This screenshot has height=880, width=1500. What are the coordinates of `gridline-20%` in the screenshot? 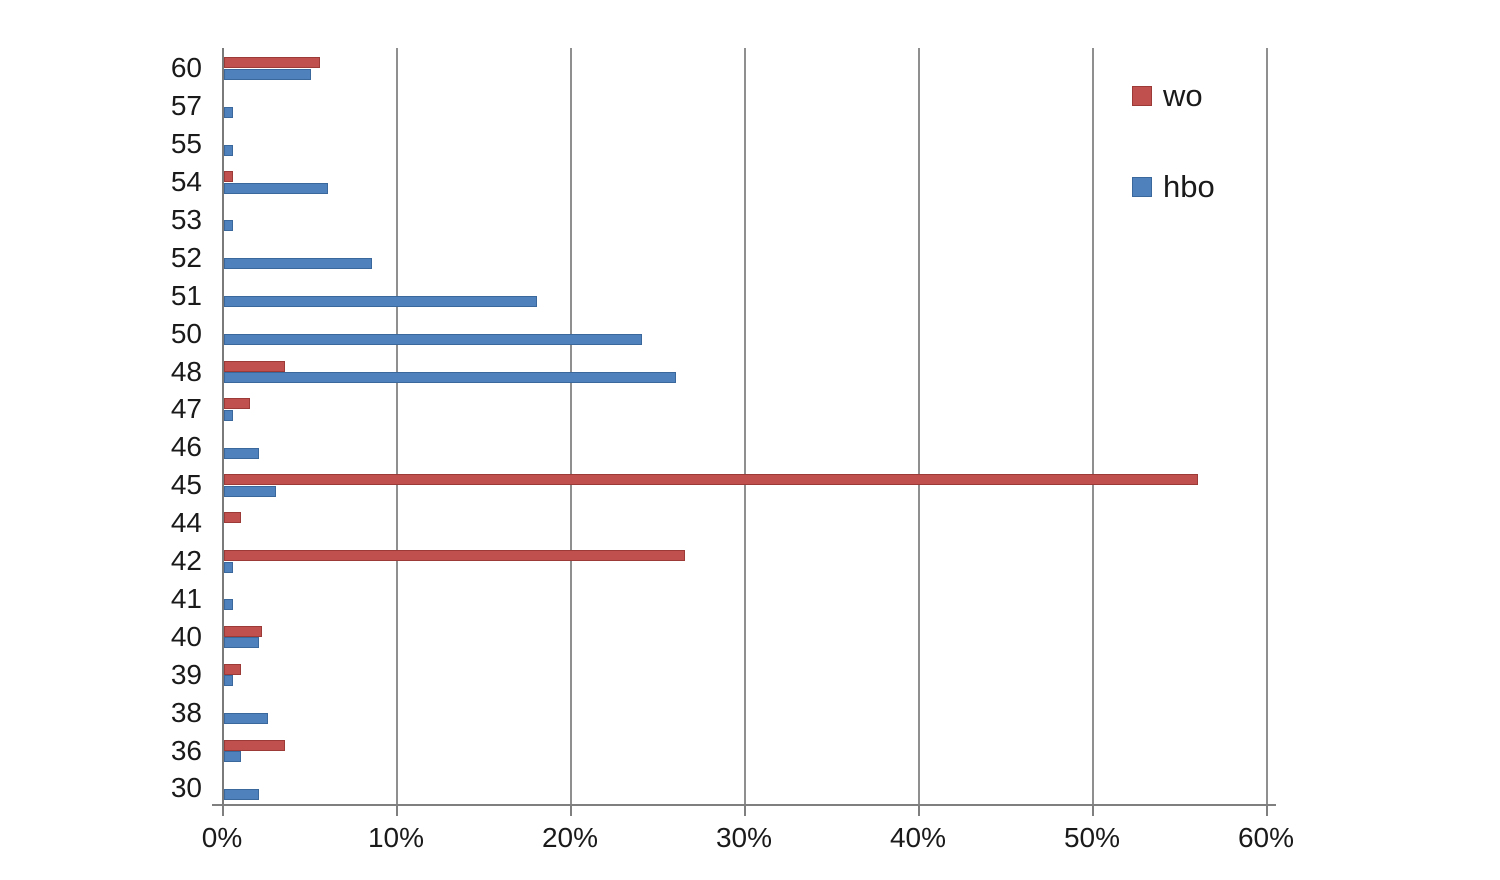 It's located at (571, 427).